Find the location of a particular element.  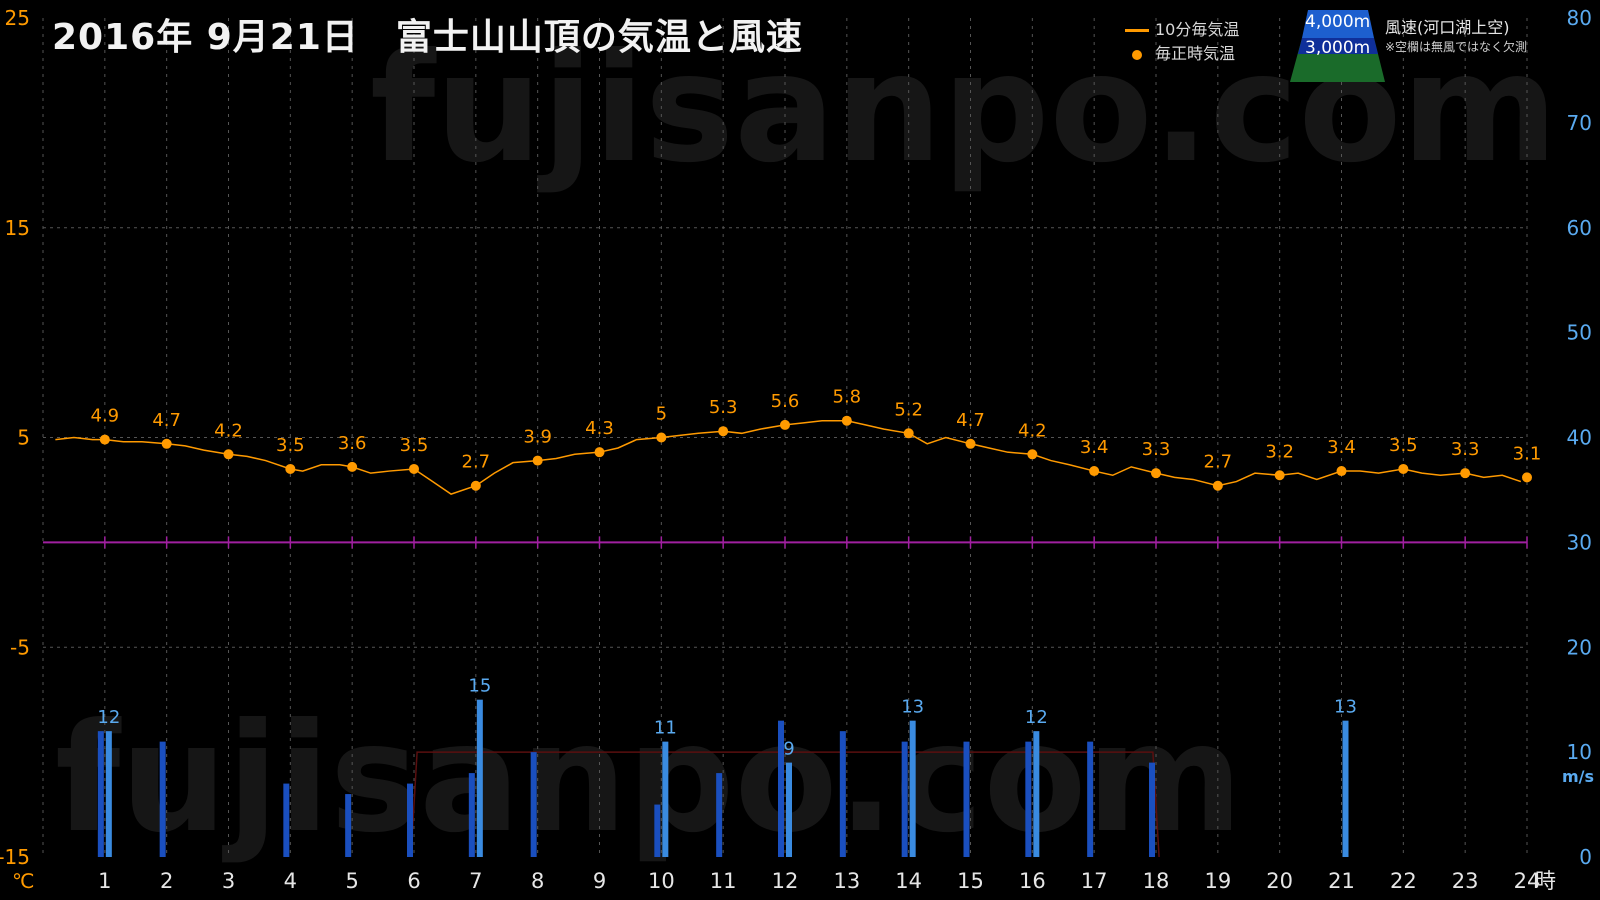

temp-value-label: 4.3 is located at coordinates (599, 428).